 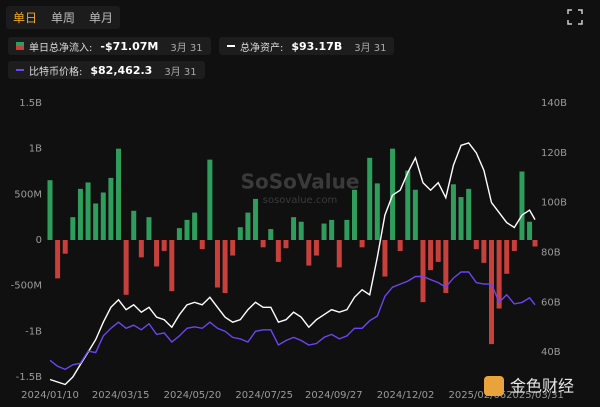 What do you see at coordinates (554, 103) in the screenshot?
I see `y2-tick-label: 140B` at bounding box center [554, 103].